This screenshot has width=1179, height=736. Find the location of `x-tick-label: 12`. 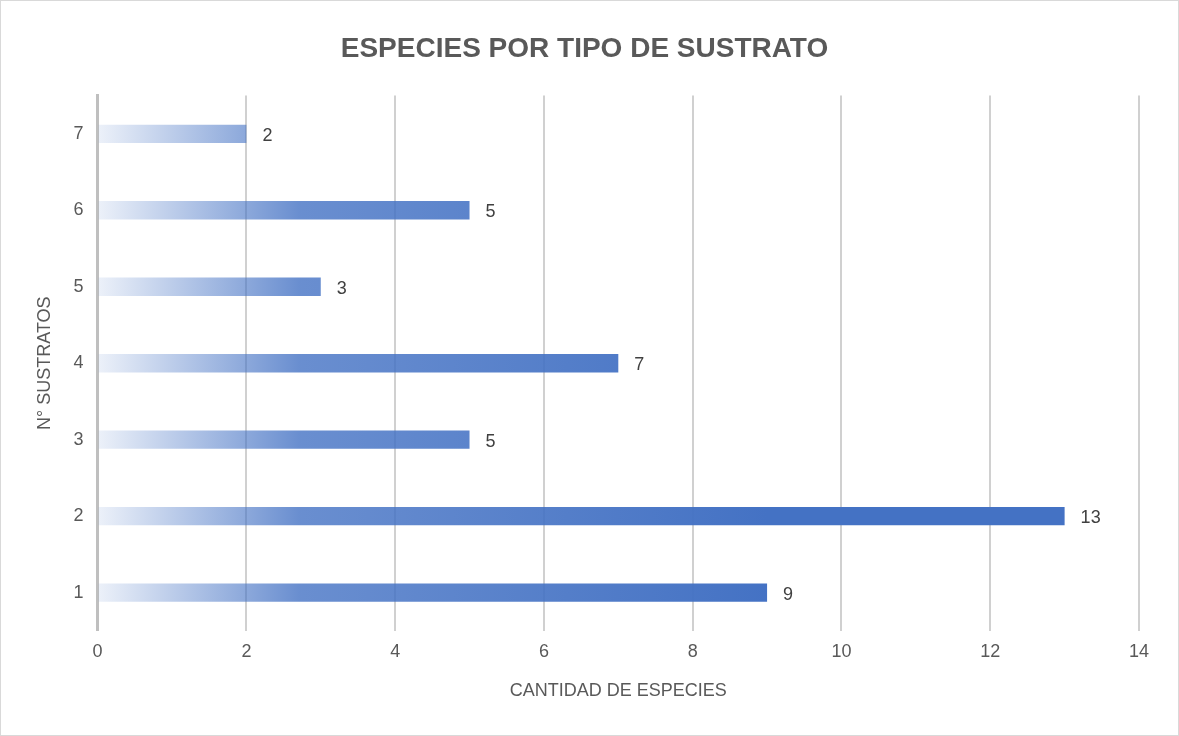

x-tick-label: 12 is located at coordinates (990, 650).